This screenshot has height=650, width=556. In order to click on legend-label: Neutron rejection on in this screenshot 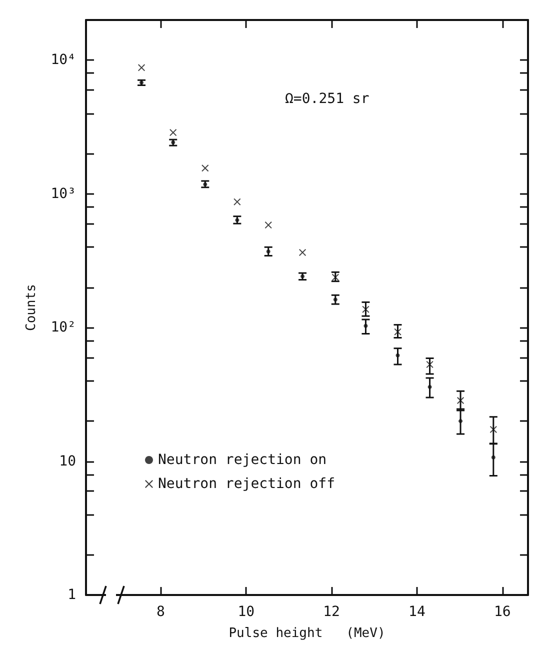, I will do `click(242, 460)`.